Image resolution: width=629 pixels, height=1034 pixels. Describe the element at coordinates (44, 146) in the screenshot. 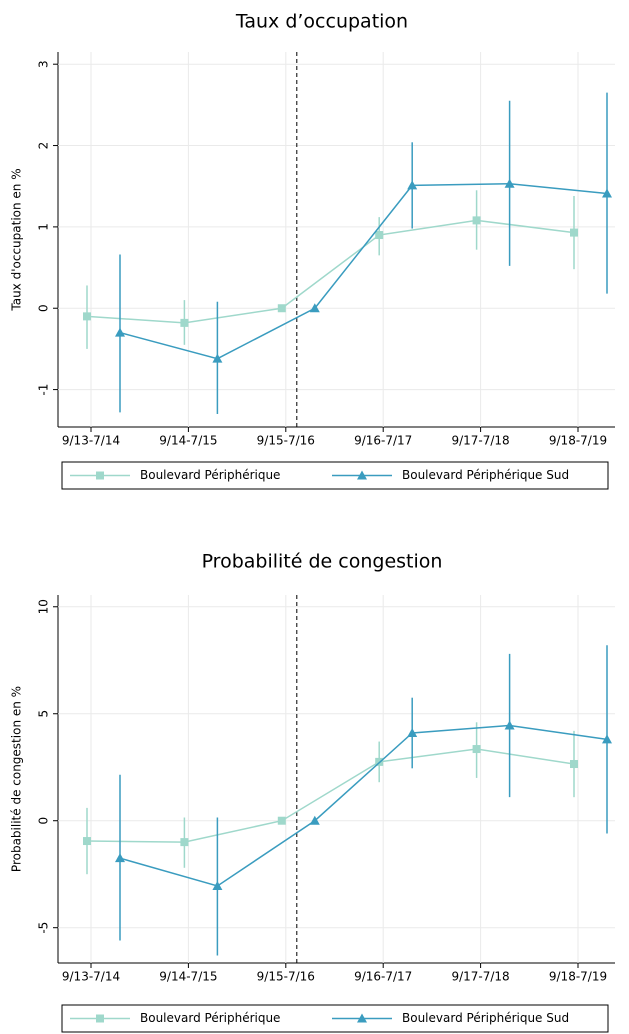

I see `y-tick-label: 2` at that location.